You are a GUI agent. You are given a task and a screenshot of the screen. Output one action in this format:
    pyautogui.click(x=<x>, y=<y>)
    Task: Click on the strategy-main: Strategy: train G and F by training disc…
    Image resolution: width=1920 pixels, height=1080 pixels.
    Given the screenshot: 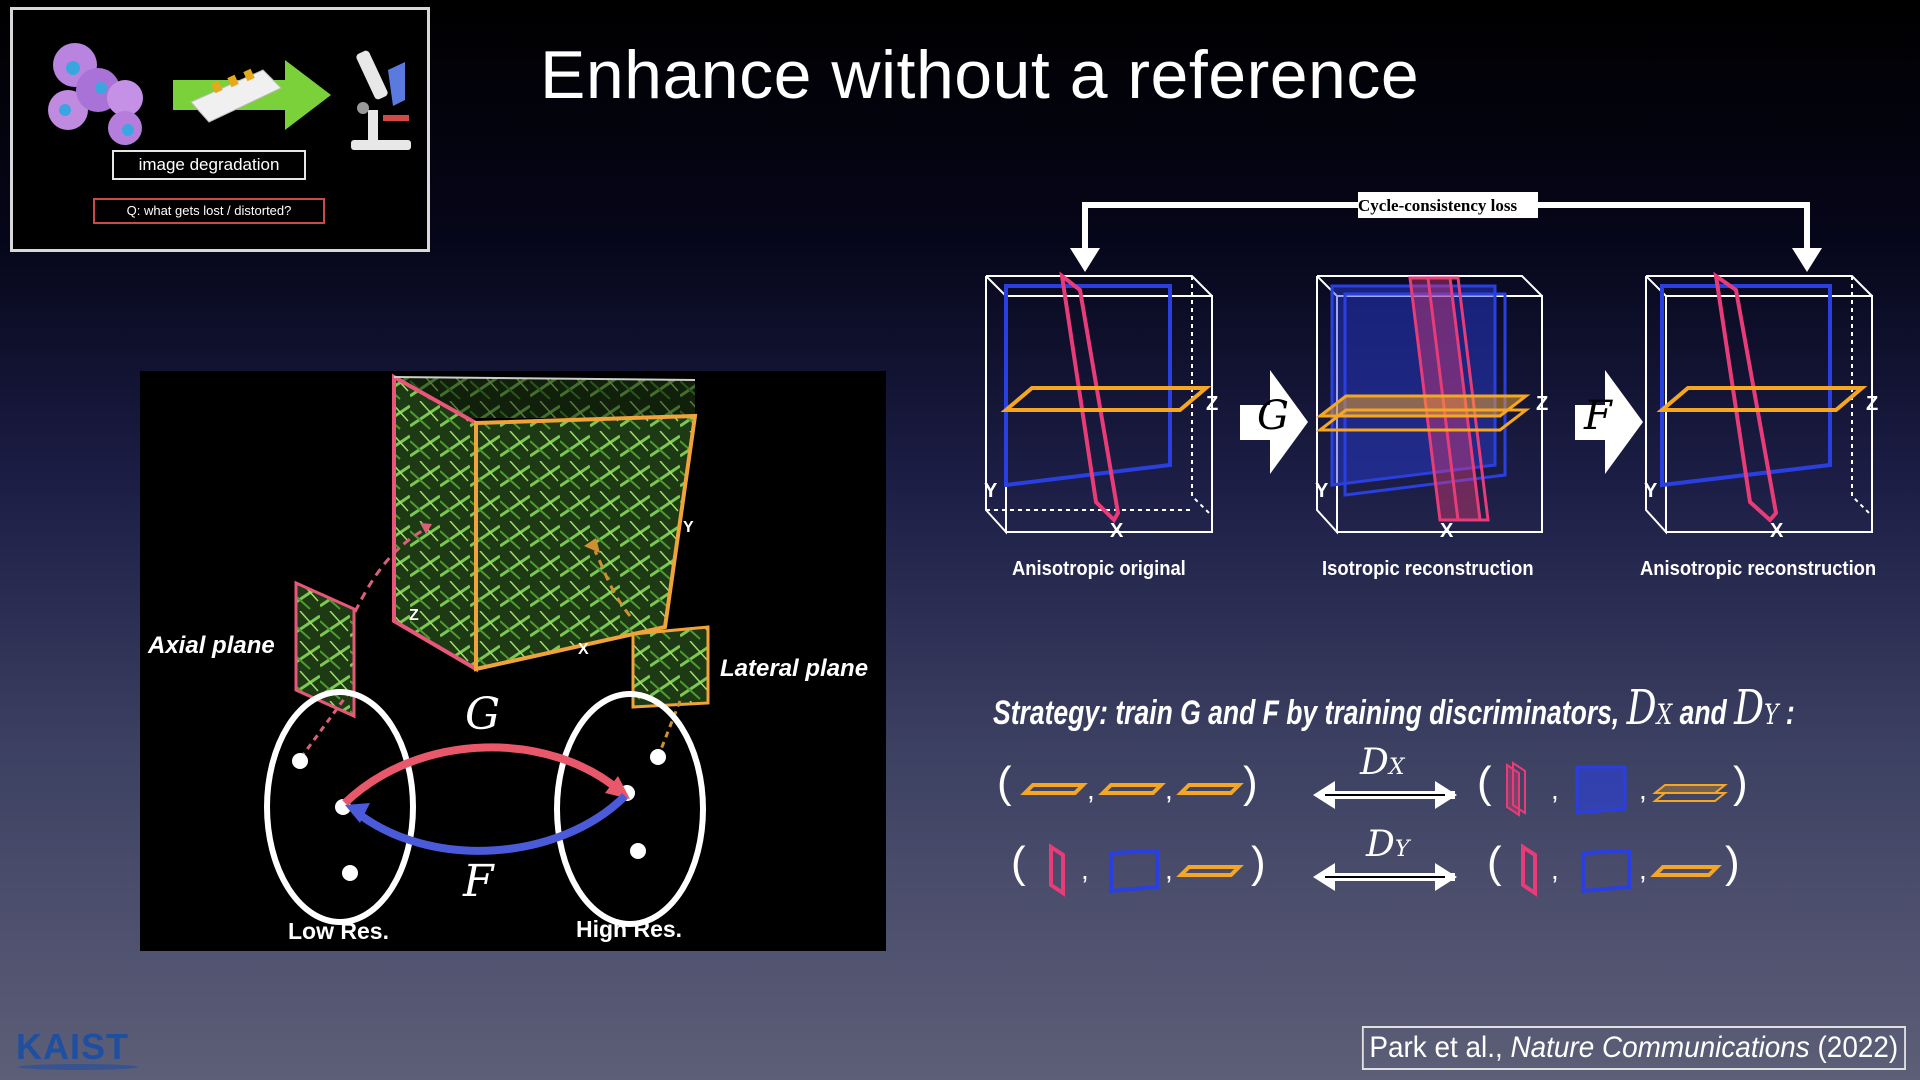 What is the action you would take?
    pyautogui.click(x=1306, y=713)
    